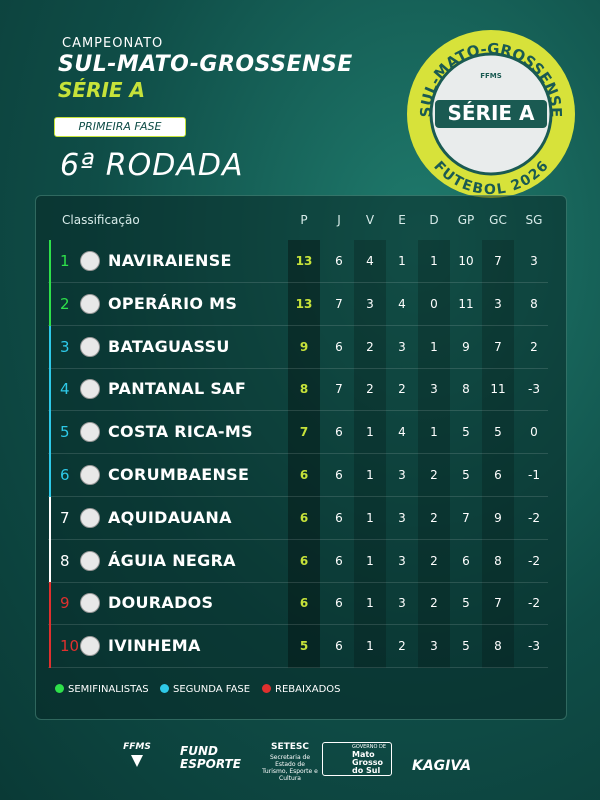  Describe the element at coordinates (65, 261) in the screenshot. I see `position: 1` at that location.